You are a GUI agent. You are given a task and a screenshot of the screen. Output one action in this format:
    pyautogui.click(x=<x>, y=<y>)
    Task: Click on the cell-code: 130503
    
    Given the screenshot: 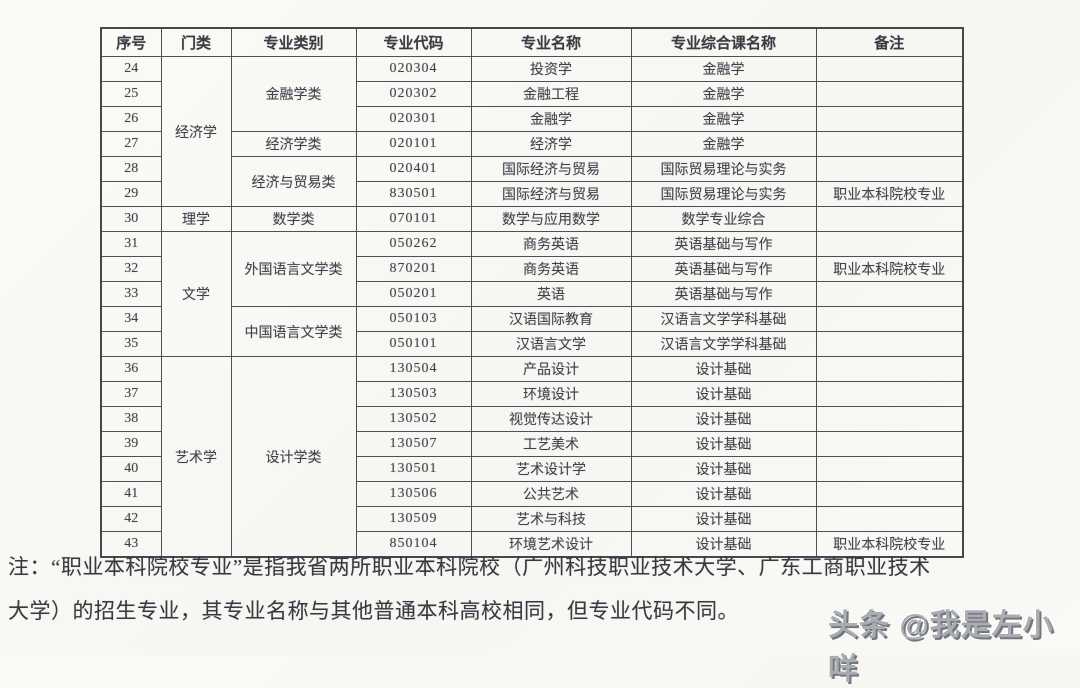 What is the action you would take?
    pyautogui.click(x=413, y=394)
    